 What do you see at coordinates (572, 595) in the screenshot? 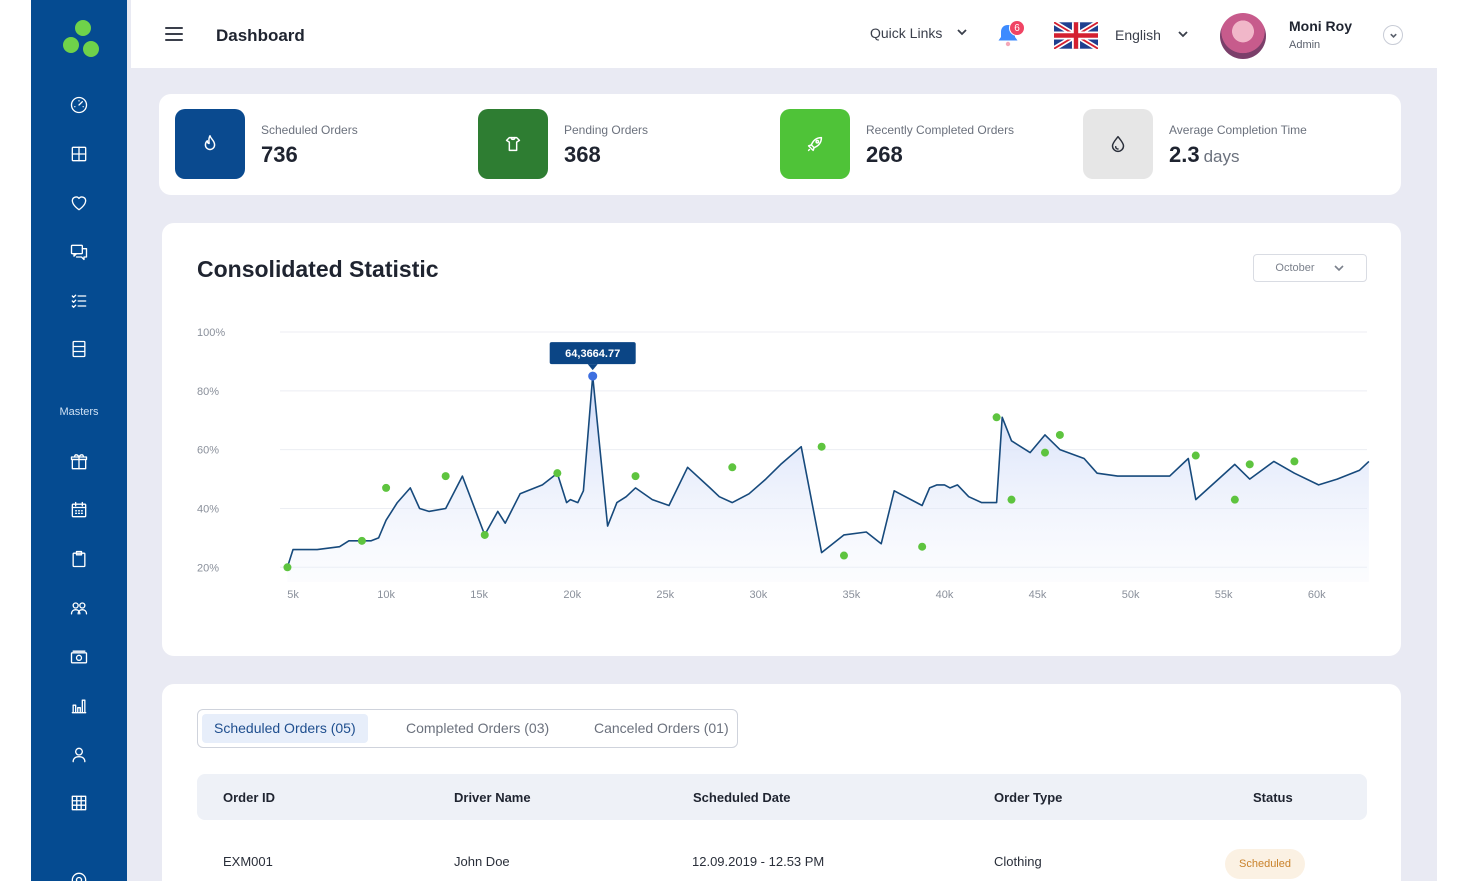
I see `x-tick-label: 20k` at bounding box center [572, 595].